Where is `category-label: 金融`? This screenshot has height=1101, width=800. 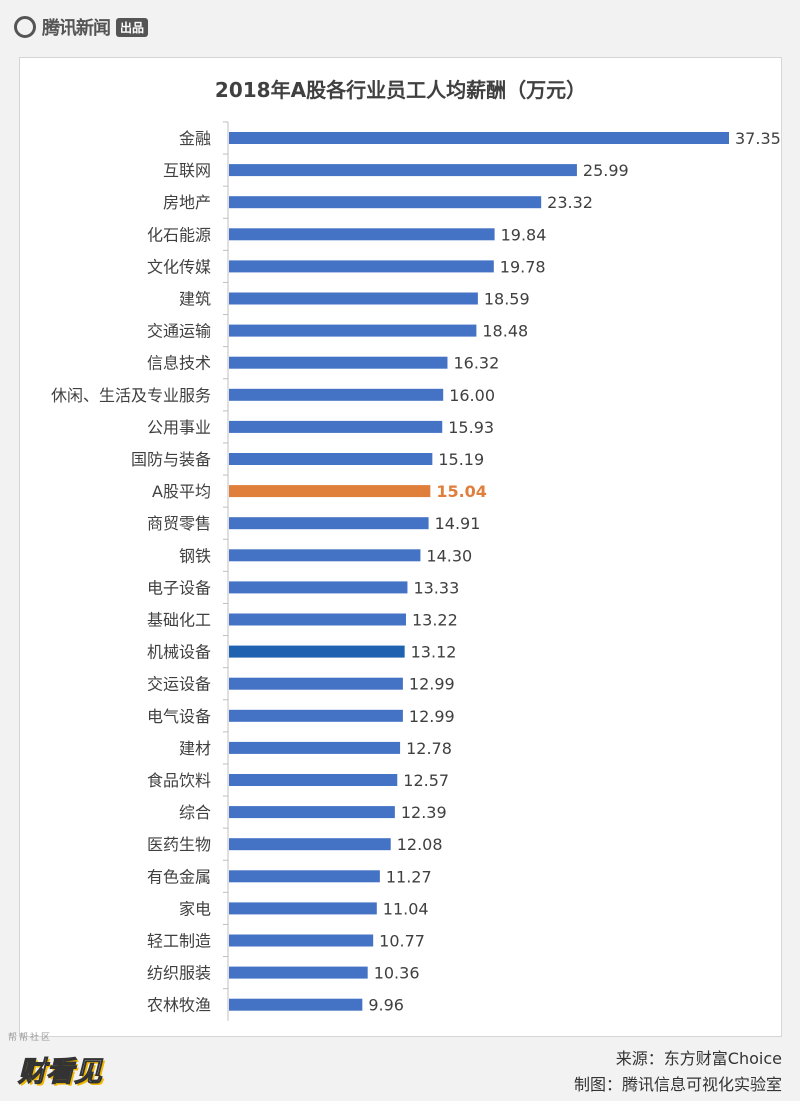 category-label: 金融 is located at coordinates (195, 138).